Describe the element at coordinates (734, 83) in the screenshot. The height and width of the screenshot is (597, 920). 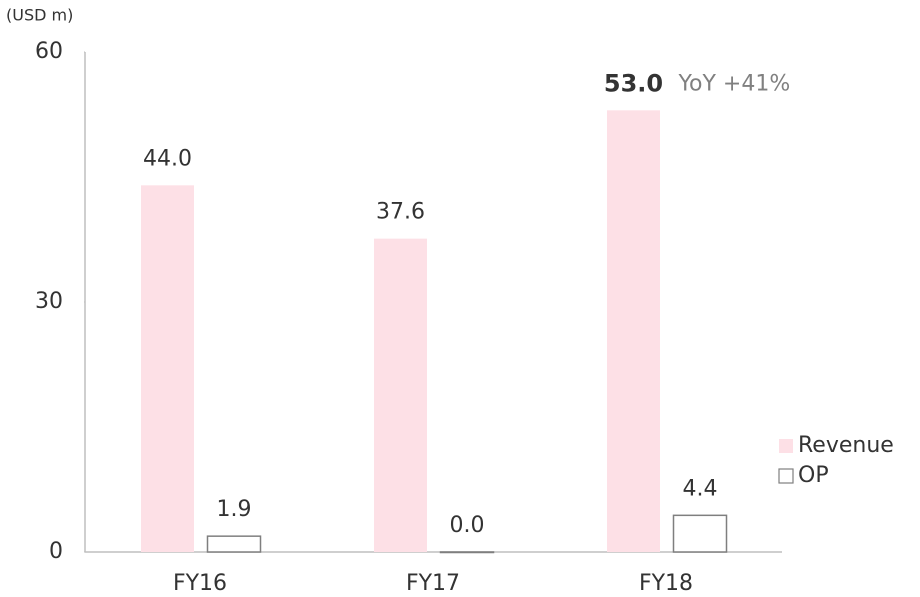
I see `annotation: YoY +41%` at that location.